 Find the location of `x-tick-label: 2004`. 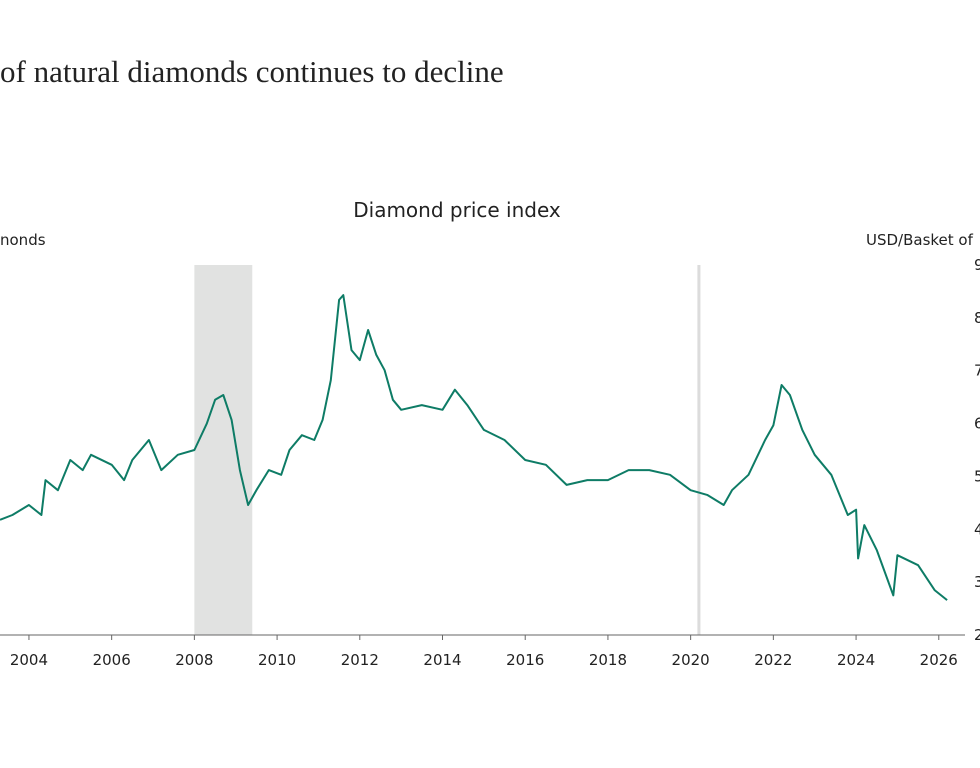

x-tick-label: 2004 is located at coordinates (29, 660).